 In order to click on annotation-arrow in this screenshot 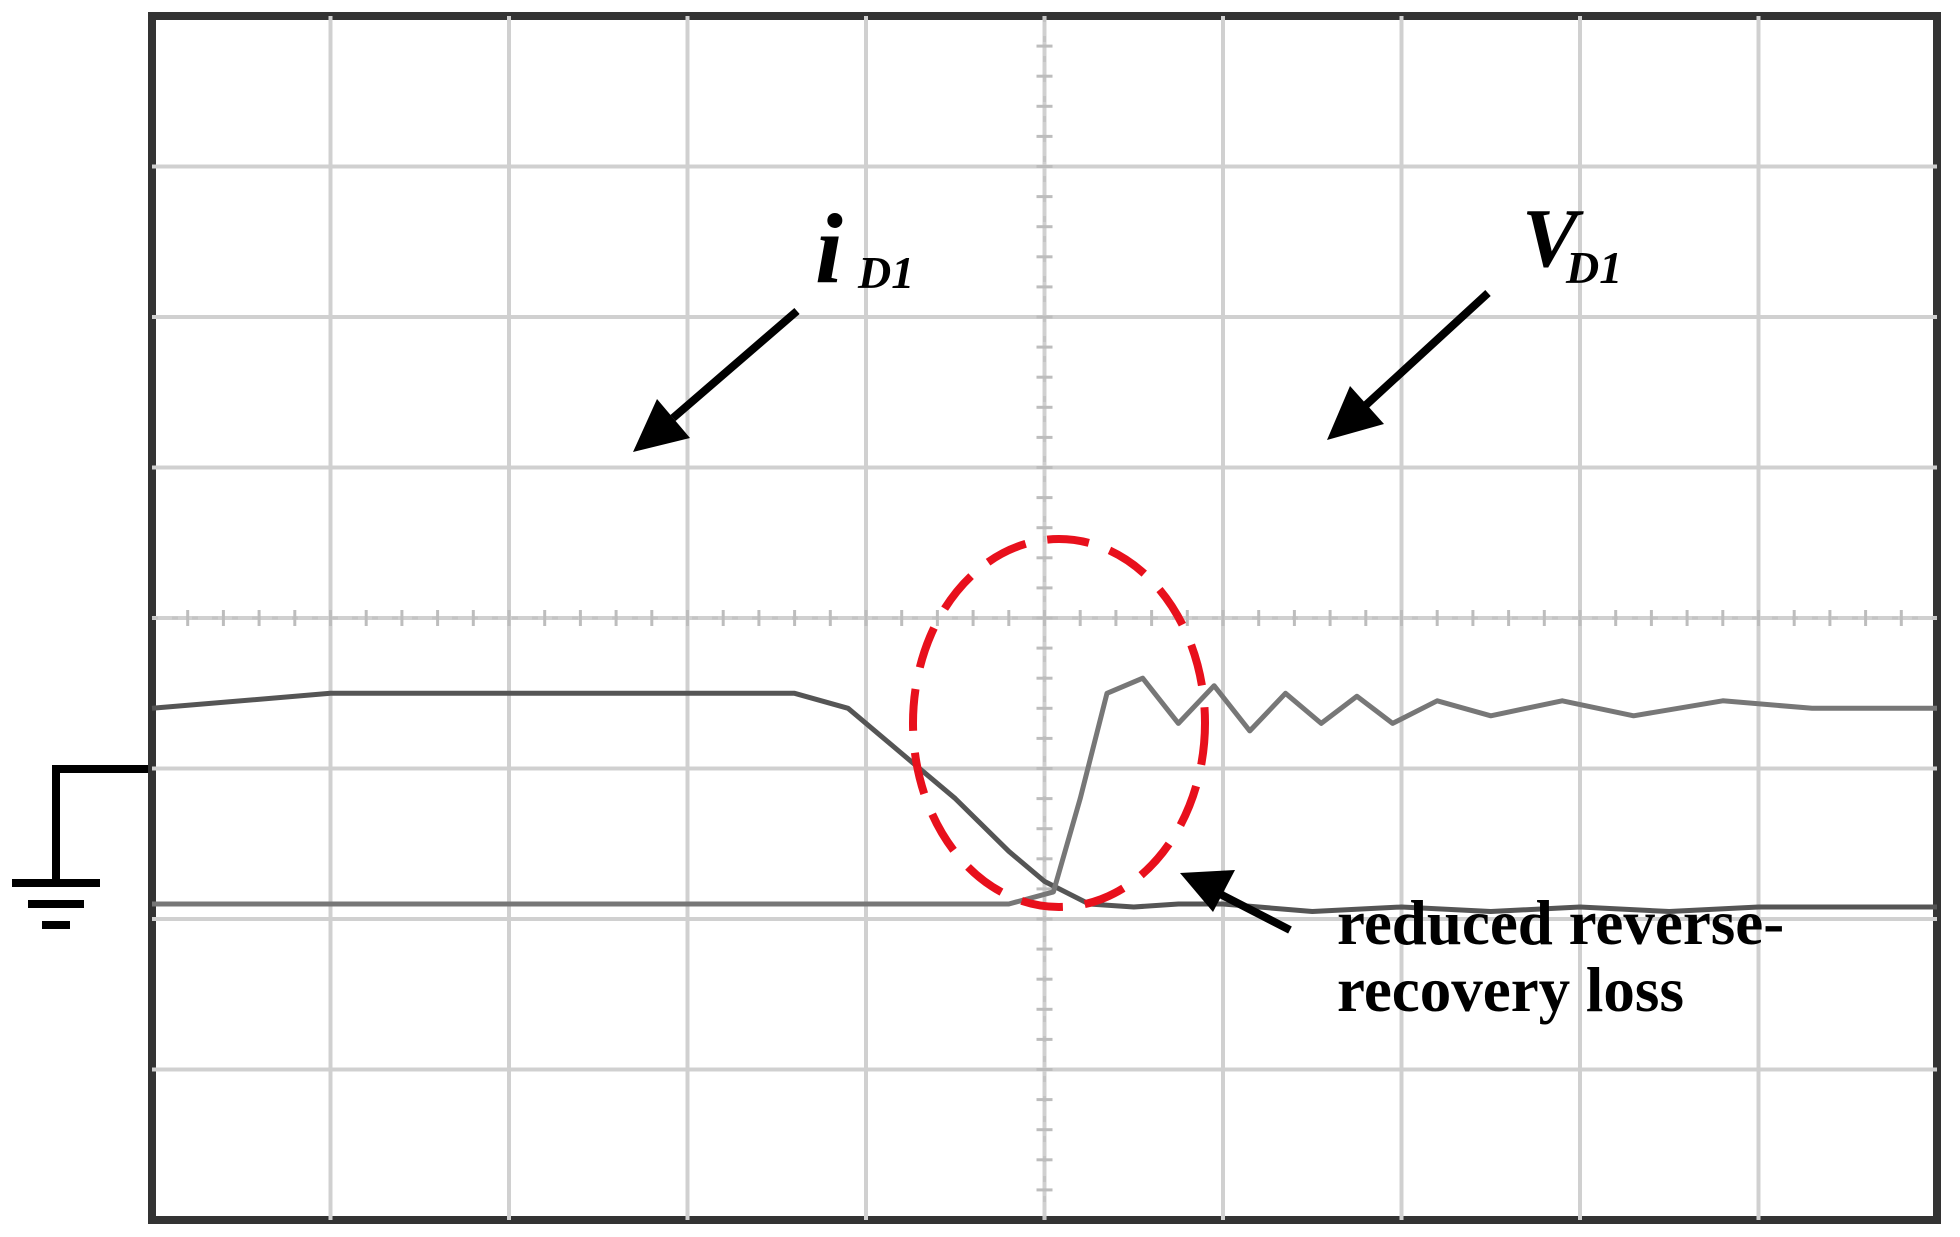, I will do `click(1236, 902)`.